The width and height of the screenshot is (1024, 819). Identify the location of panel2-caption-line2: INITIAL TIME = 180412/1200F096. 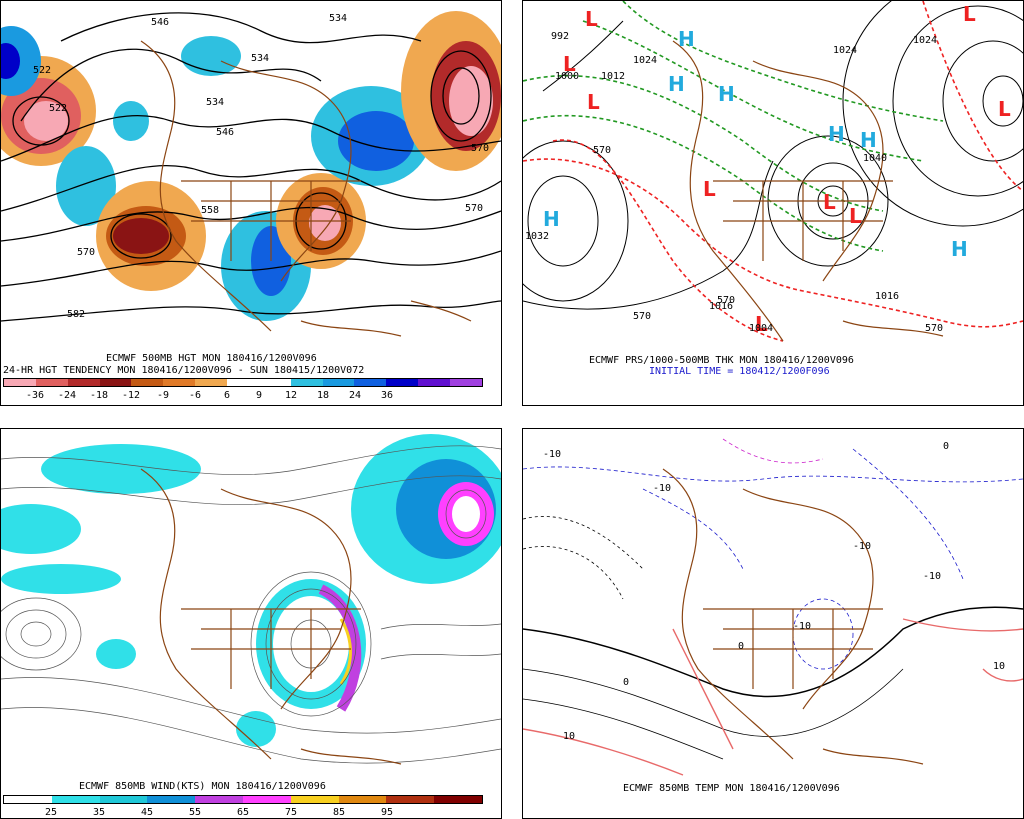
(739, 371).